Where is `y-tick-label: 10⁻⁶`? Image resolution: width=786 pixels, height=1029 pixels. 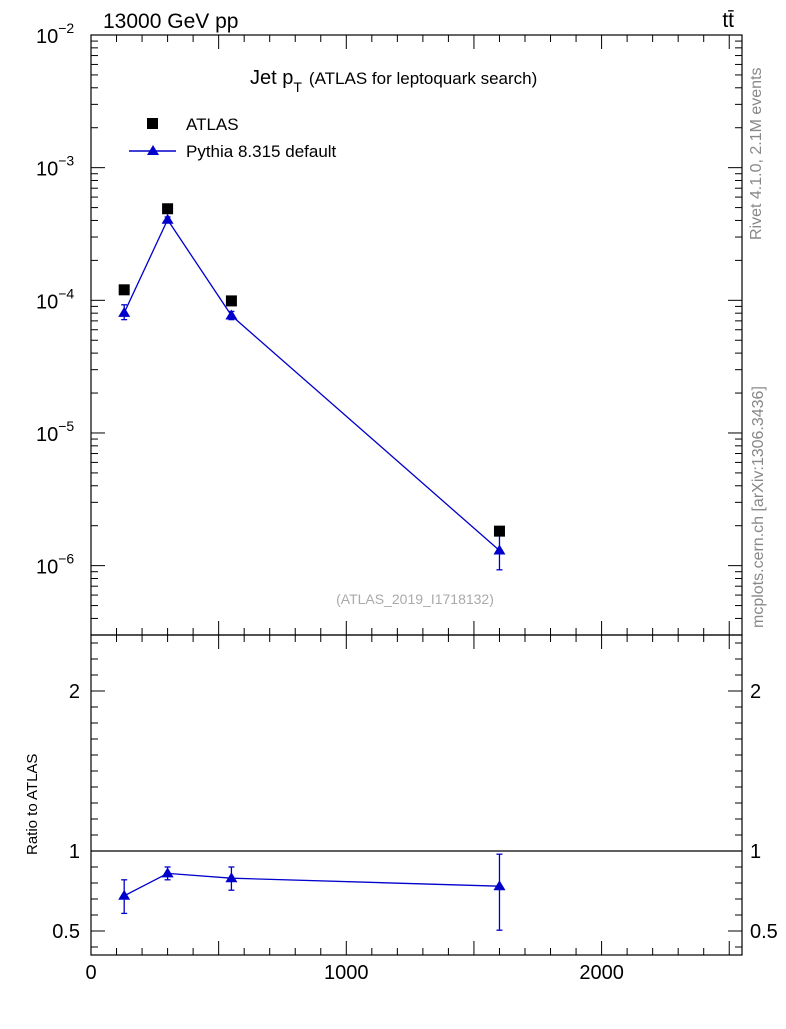 y-tick-label: 10⁻⁶ is located at coordinates (55, 565).